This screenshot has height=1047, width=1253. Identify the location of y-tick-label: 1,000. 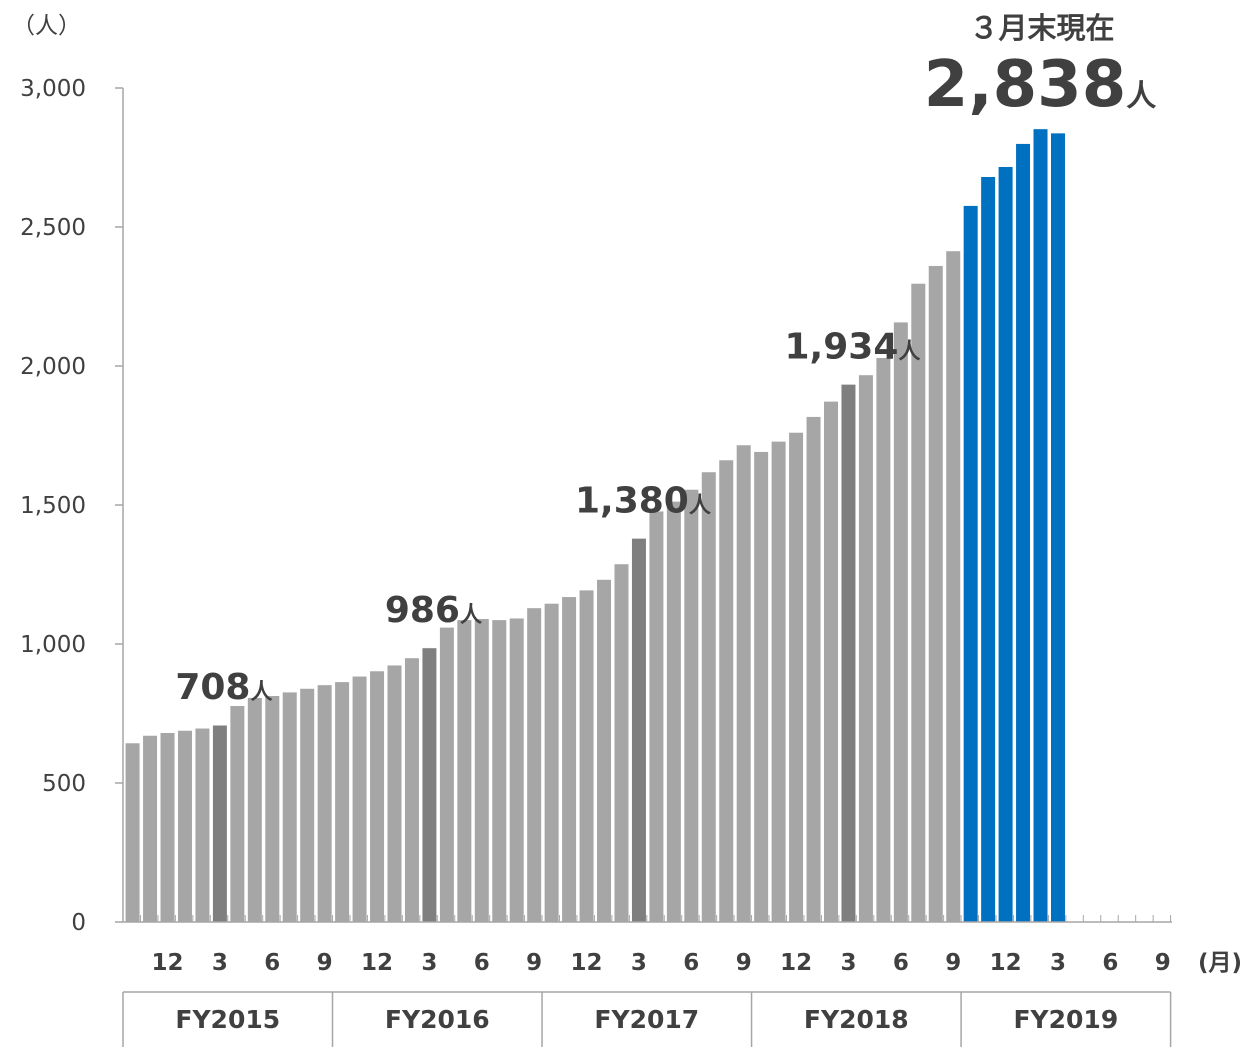
(53, 645).